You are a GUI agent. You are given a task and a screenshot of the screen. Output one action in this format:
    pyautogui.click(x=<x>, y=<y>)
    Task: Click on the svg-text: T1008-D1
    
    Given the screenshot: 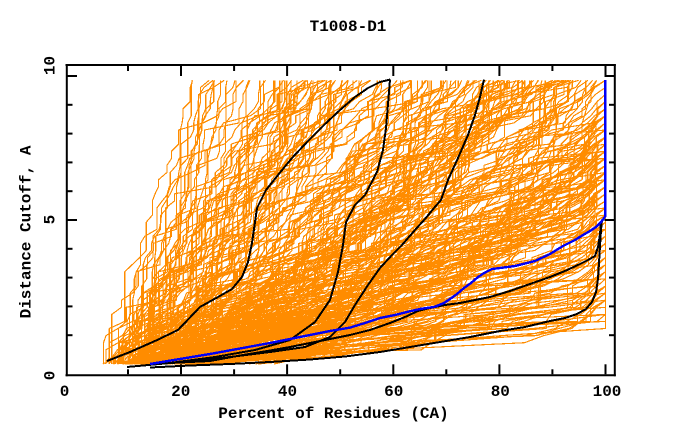 What is the action you would take?
    pyautogui.click(x=348, y=27)
    